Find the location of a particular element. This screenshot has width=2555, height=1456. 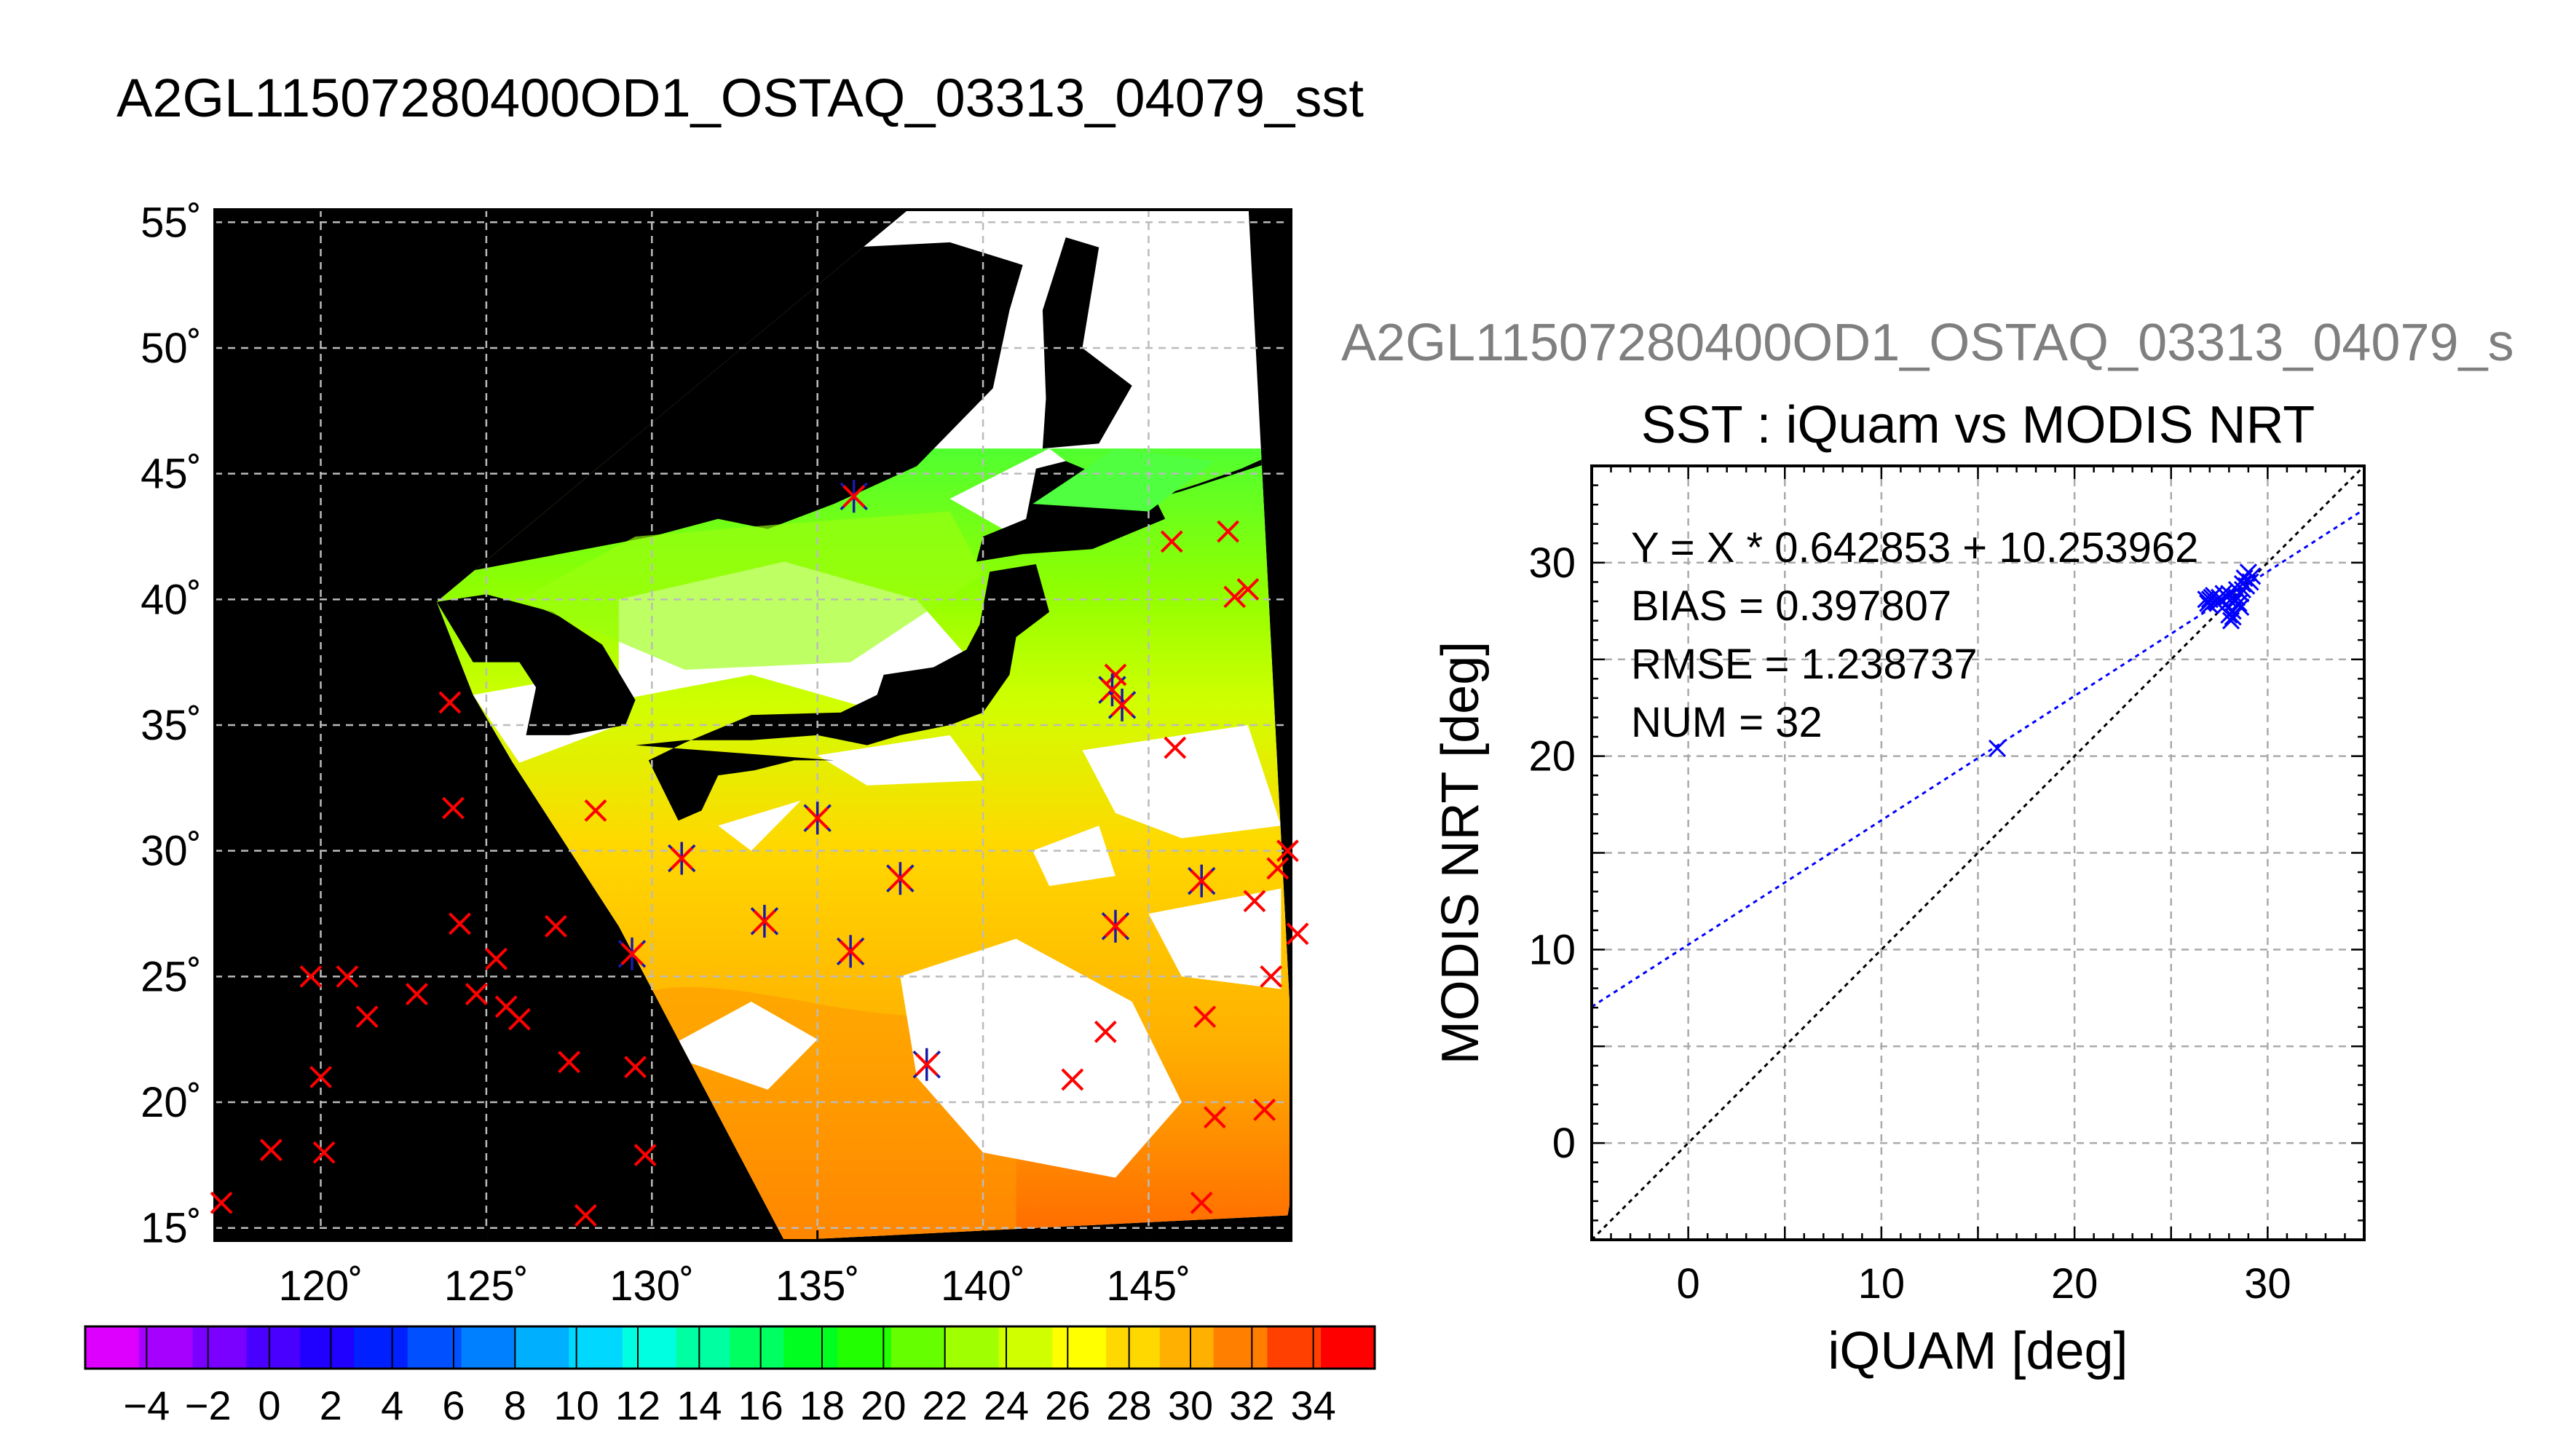

colorbar-tick-label: 26 is located at coordinates (1067, 1405).